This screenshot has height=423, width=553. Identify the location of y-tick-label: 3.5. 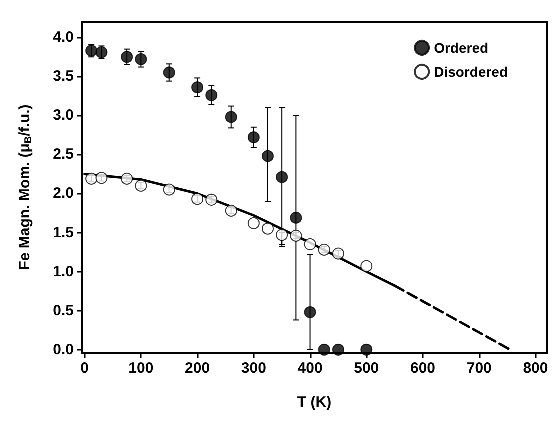
(63, 77).